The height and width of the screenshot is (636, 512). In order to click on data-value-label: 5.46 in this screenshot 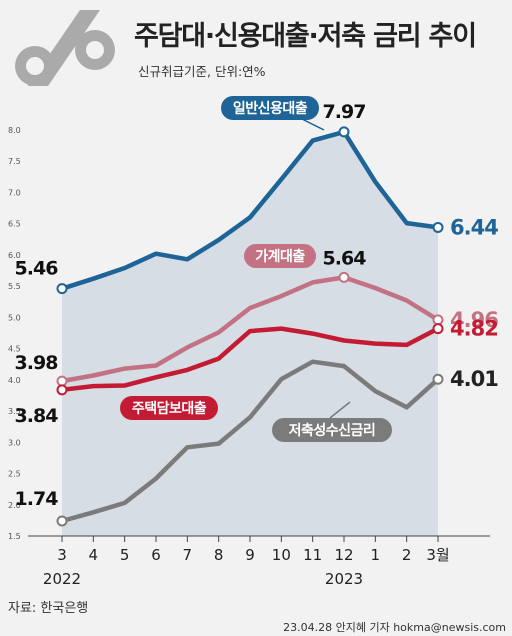, I will do `click(37, 269)`.